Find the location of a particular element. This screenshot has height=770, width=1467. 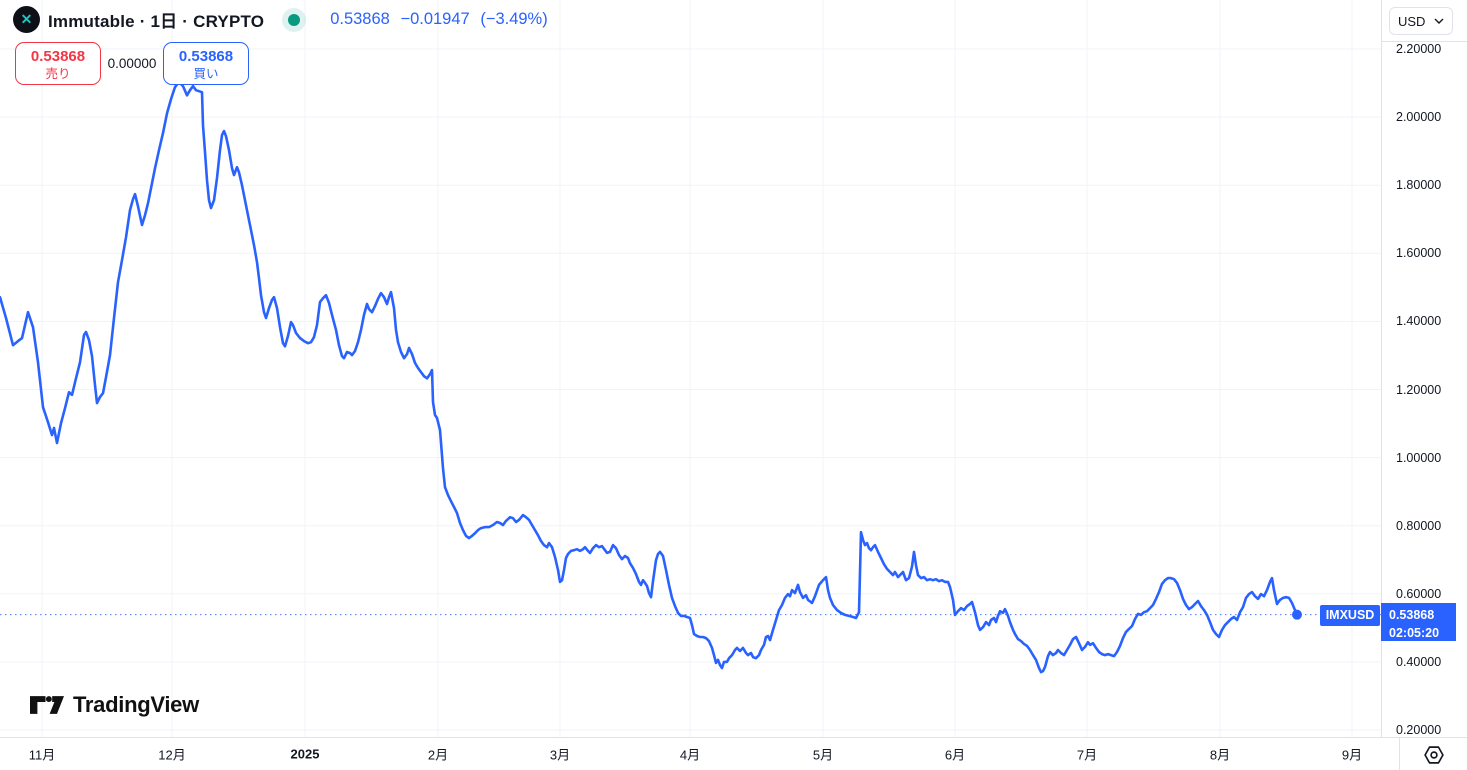

price-tick-label: 1.40000 is located at coordinates (1419, 321).